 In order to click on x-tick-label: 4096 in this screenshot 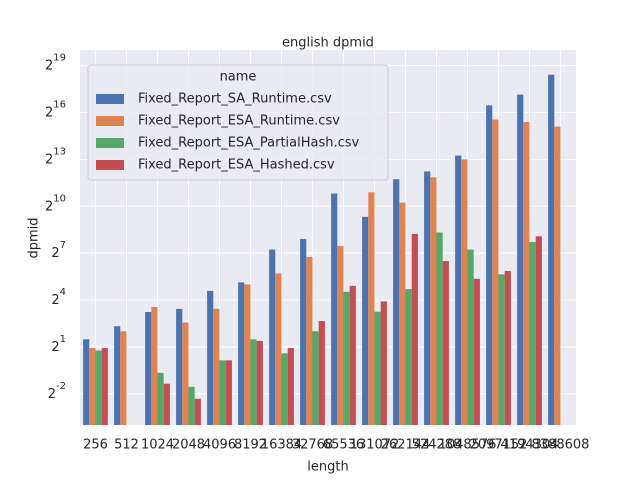, I will do `click(219, 445)`.